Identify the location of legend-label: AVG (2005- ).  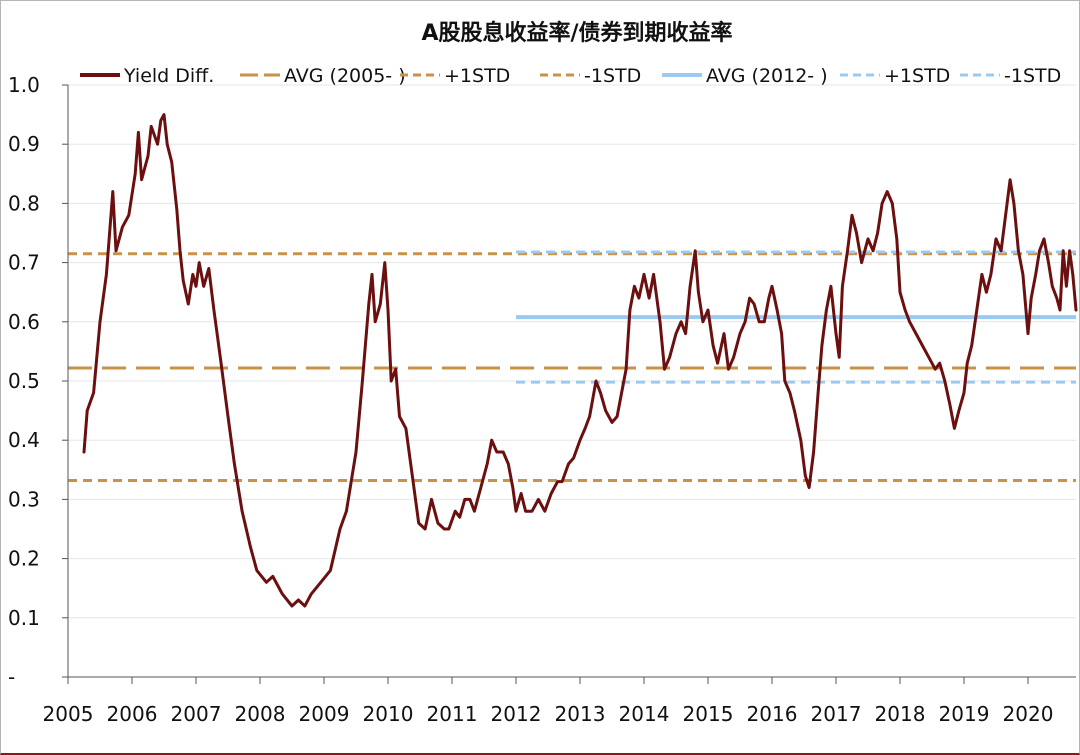
(345, 76).